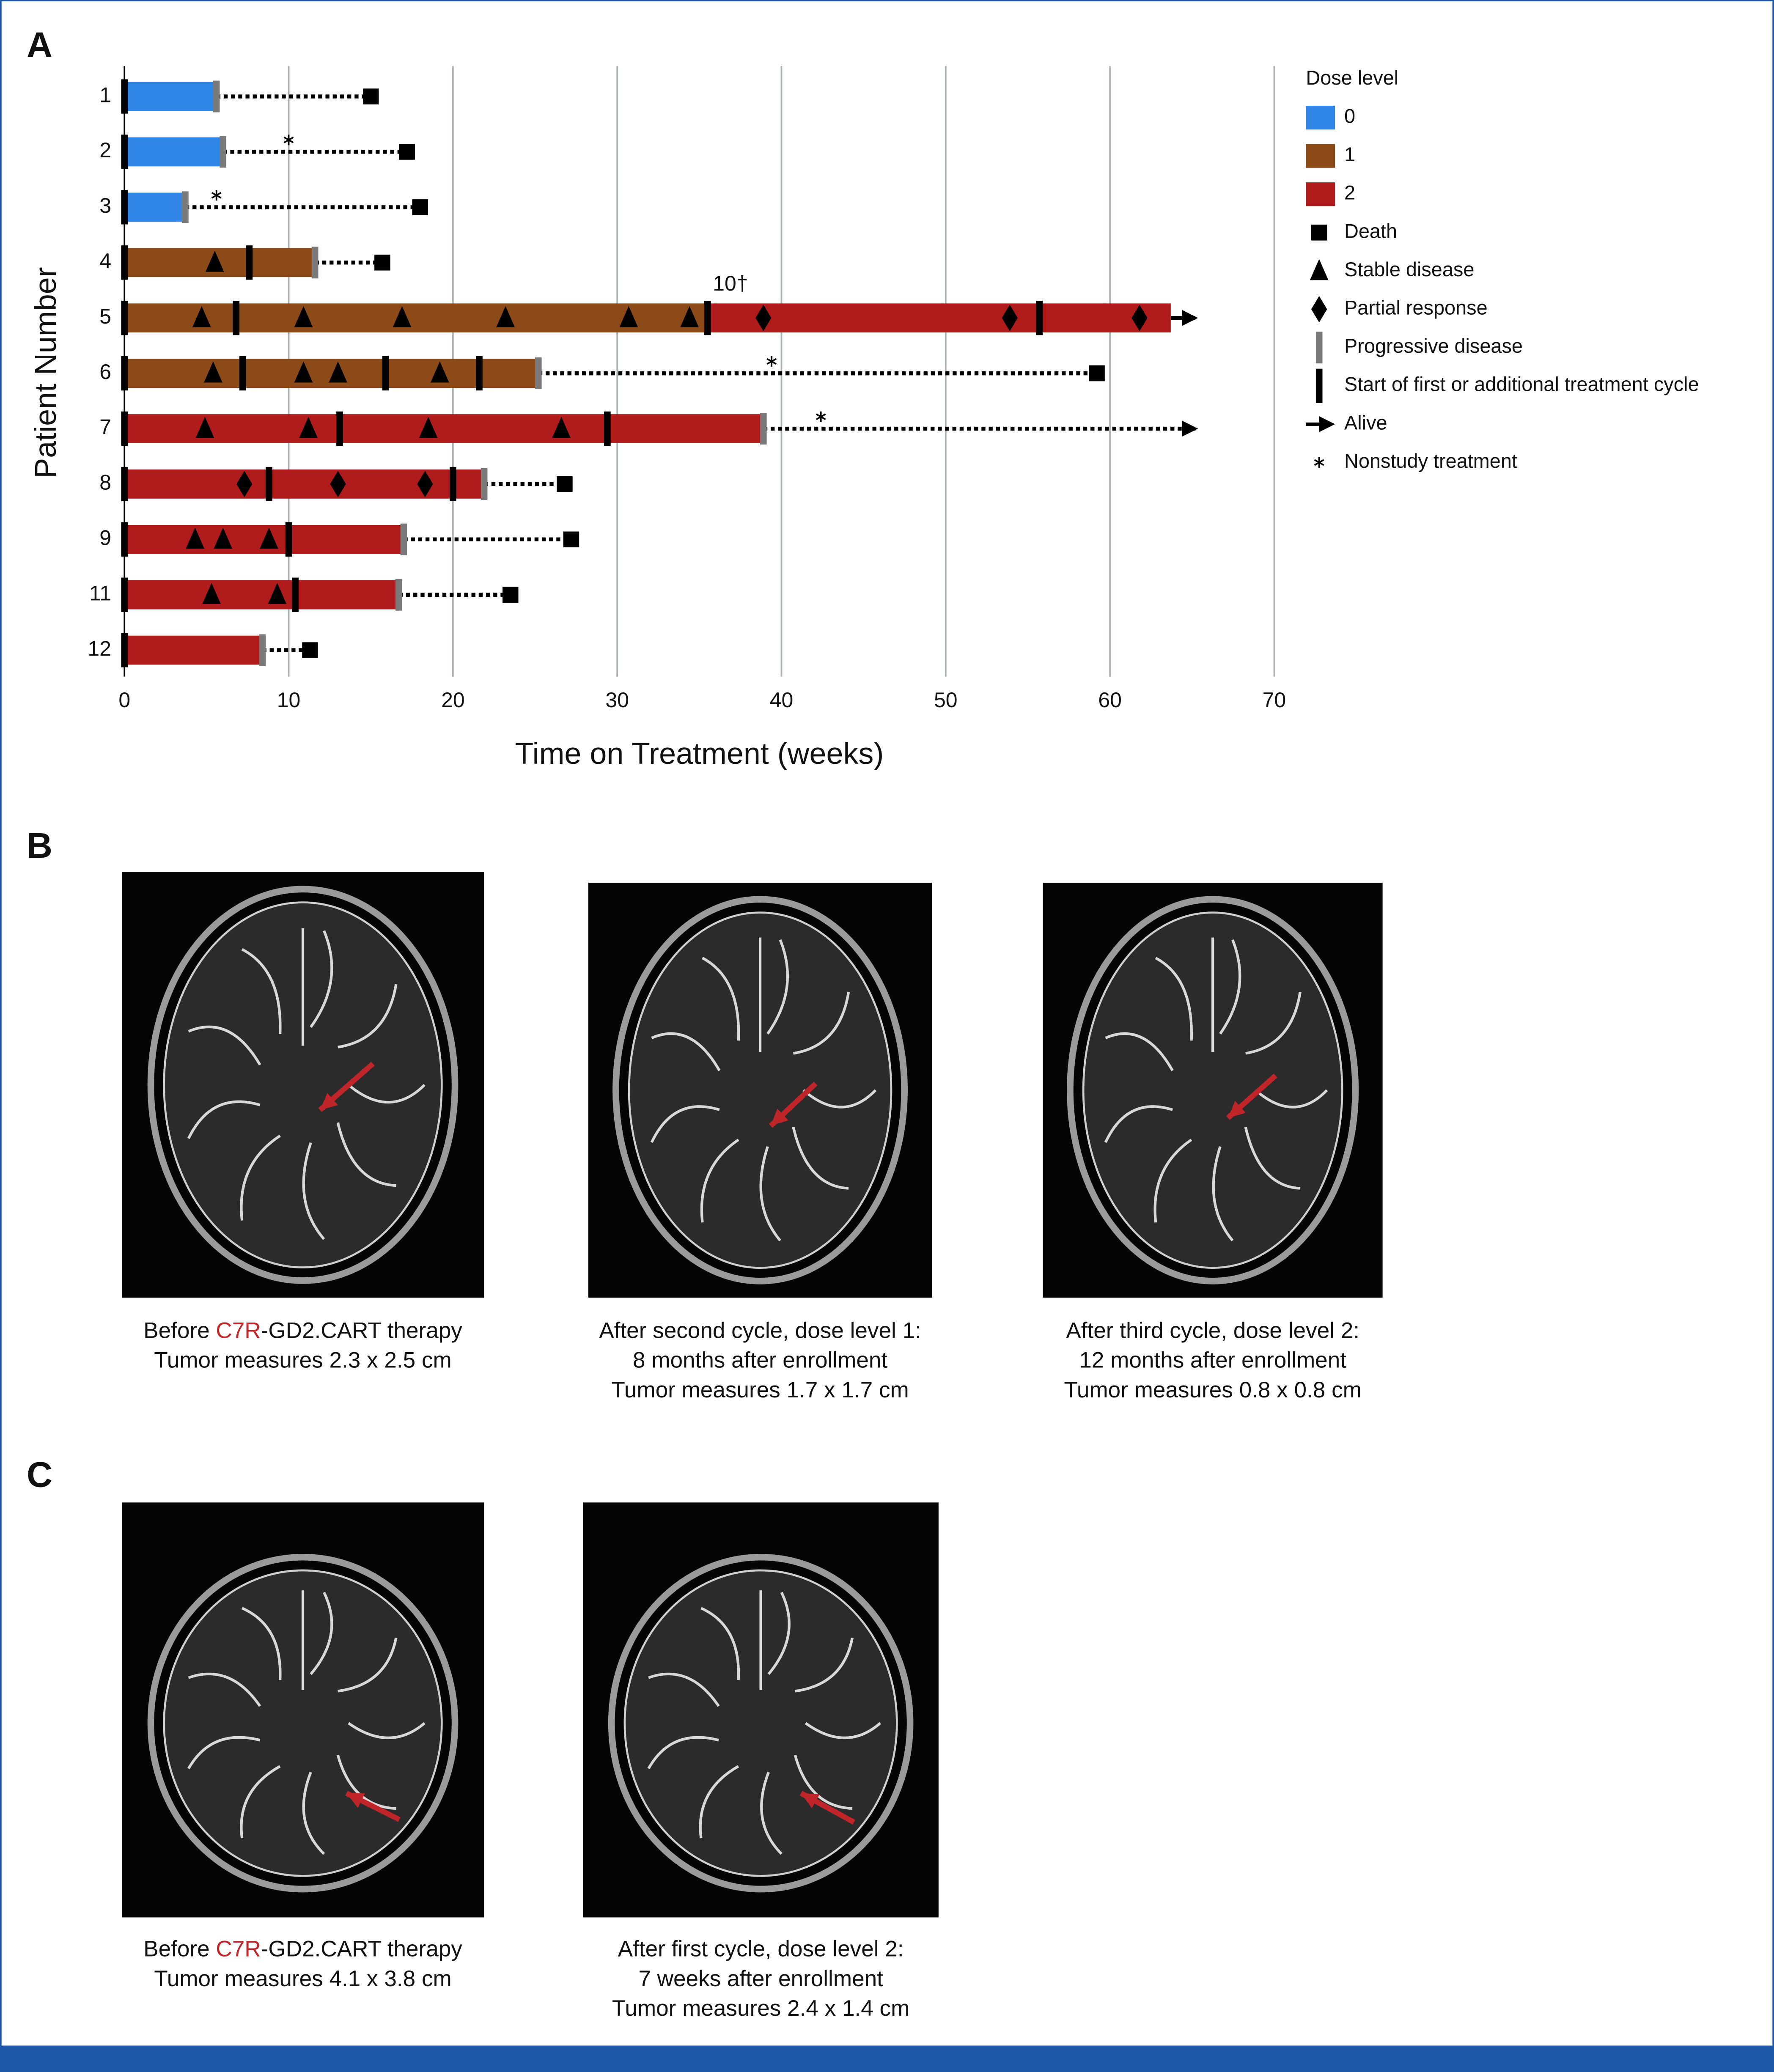 This screenshot has height=2072, width=1774. What do you see at coordinates (302, 1979) in the screenshot?
I see `caption-line: Tumor measures 4.1 x 3.8 cm` at bounding box center [302, 1979].